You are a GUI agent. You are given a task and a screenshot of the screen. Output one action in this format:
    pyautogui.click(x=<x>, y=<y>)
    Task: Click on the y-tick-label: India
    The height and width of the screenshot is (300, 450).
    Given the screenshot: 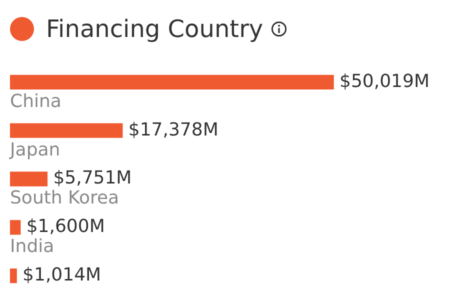 What is the action you would take?
    pyautogui.click(x=32, y=247)
    